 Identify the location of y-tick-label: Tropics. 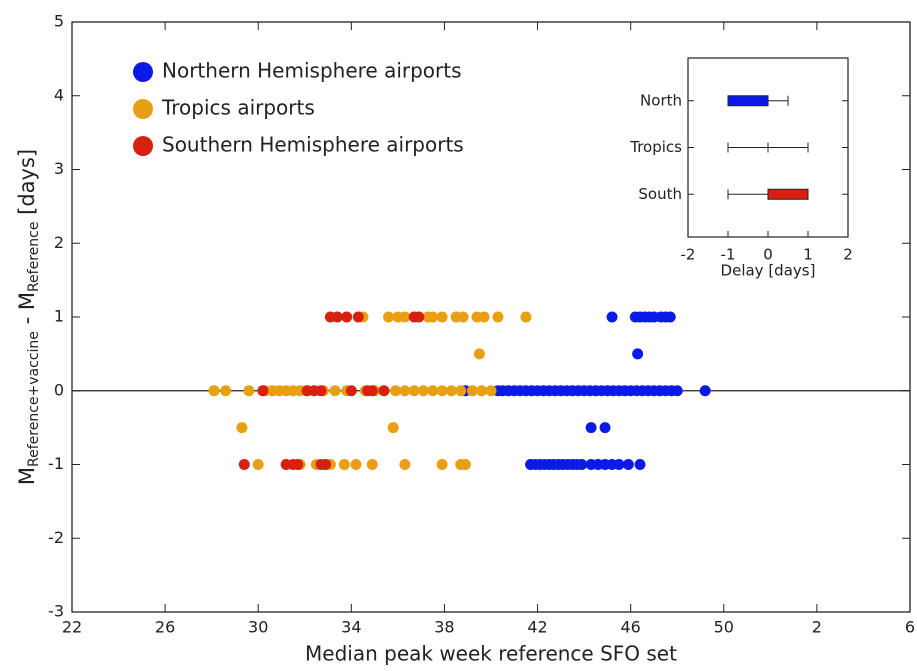
(655, 147).